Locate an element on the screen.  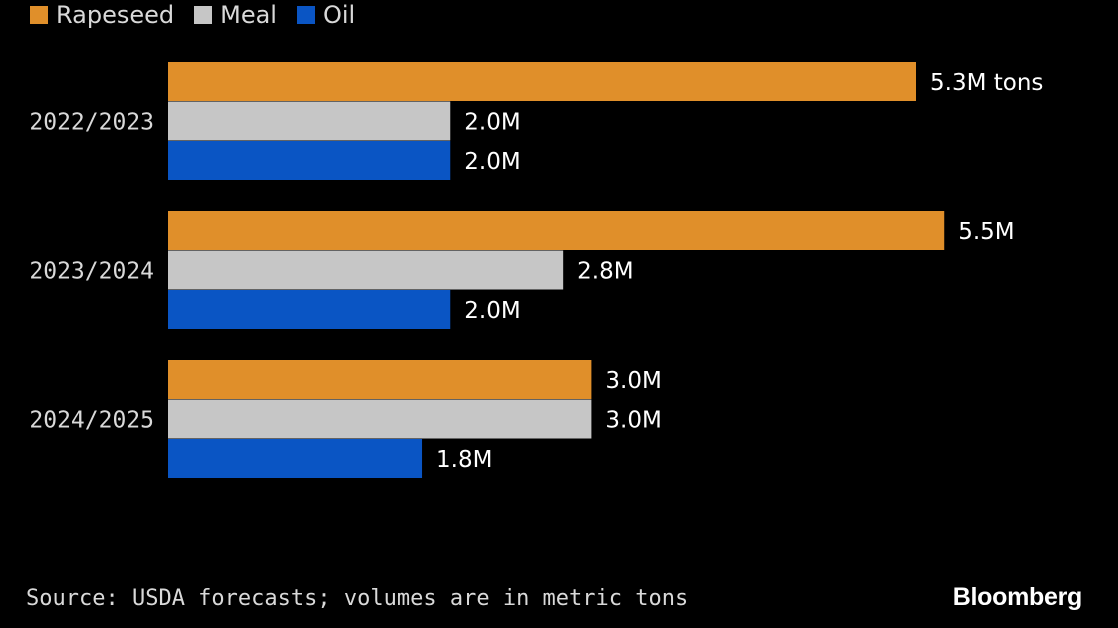
data-label-rapeseed-1: 5.5M is located at coordinates (986, 232).